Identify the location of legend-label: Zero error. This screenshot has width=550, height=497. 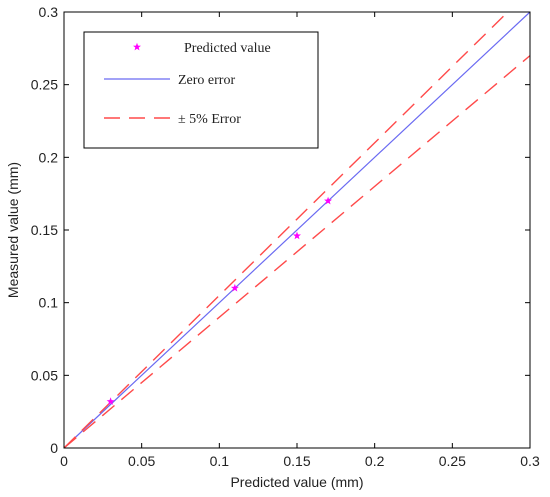
(206, 80).